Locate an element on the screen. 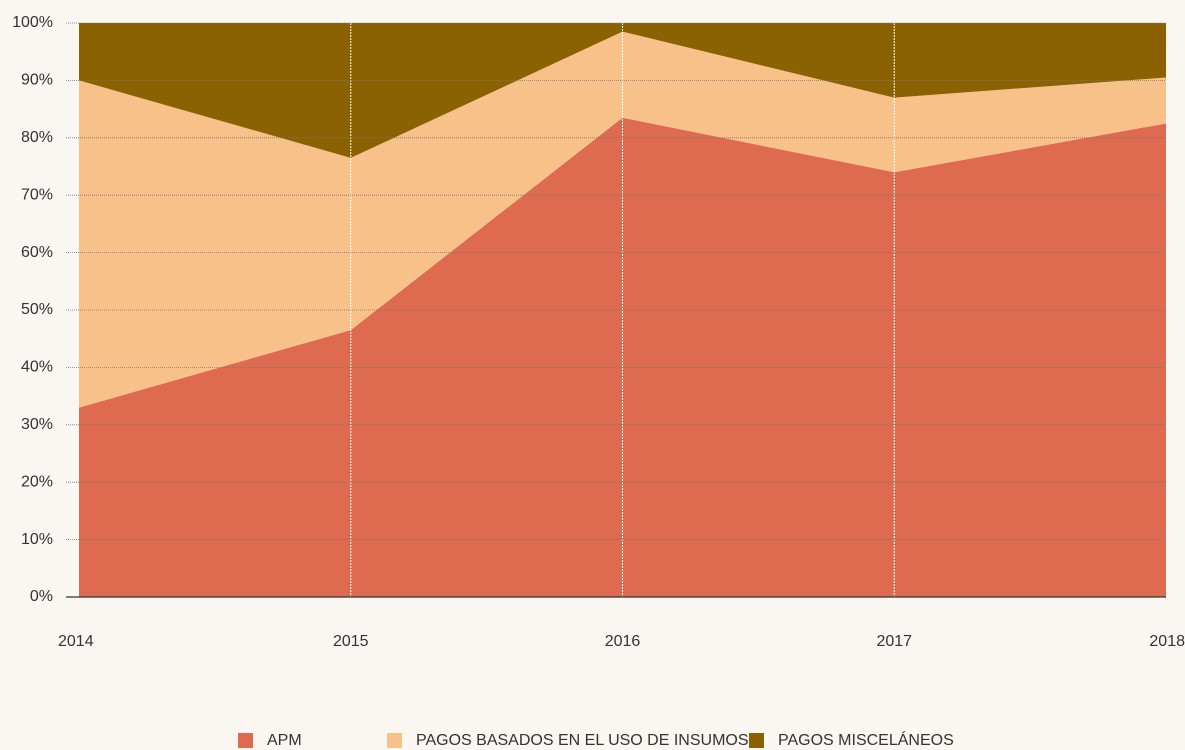 Image resolution: width=1185 pixels, height=750 pixels. y-tick-label: 0% is located at coordinates (41, 596).